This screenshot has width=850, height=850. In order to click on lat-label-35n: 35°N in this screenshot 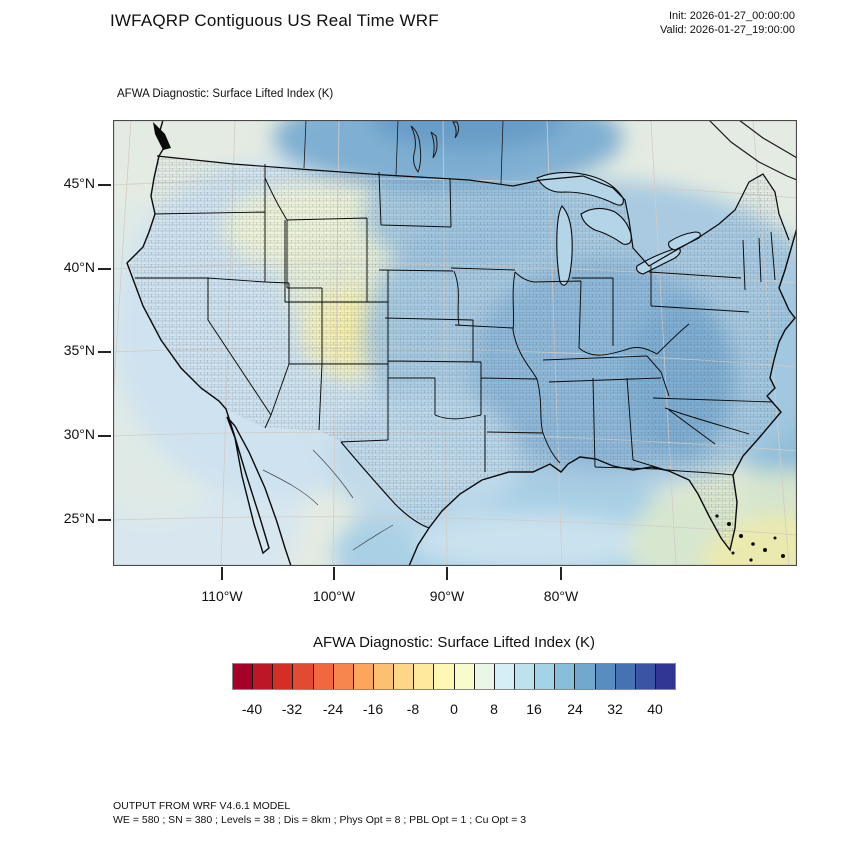, I will do `click(79, 350)`.